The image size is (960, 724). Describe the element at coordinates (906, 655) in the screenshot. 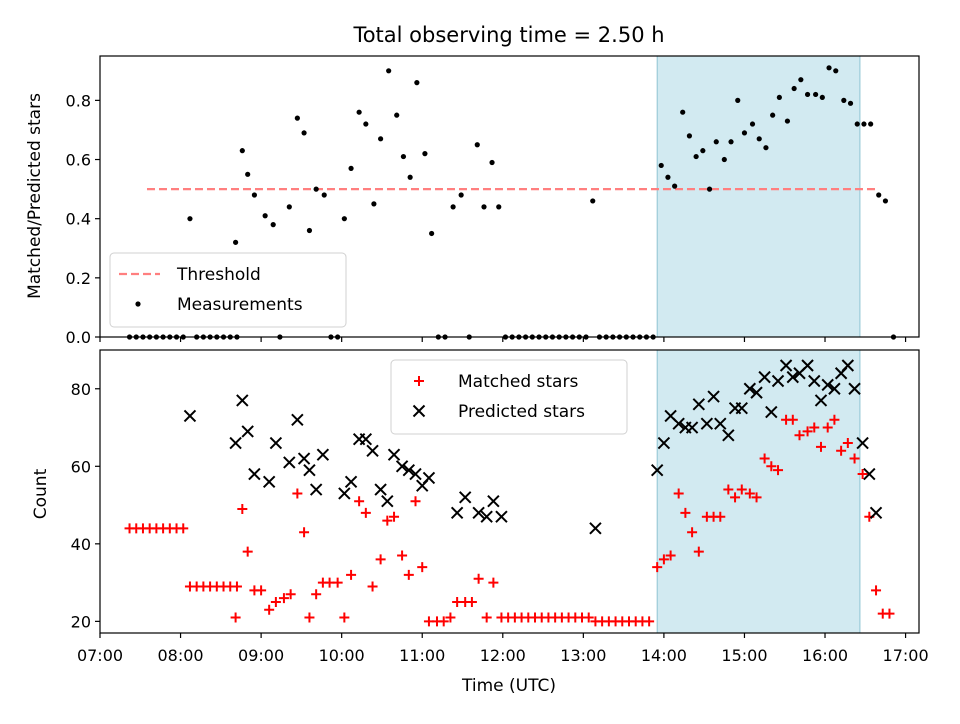

I see `bottom-x-tick-label: 17:00` at that location.